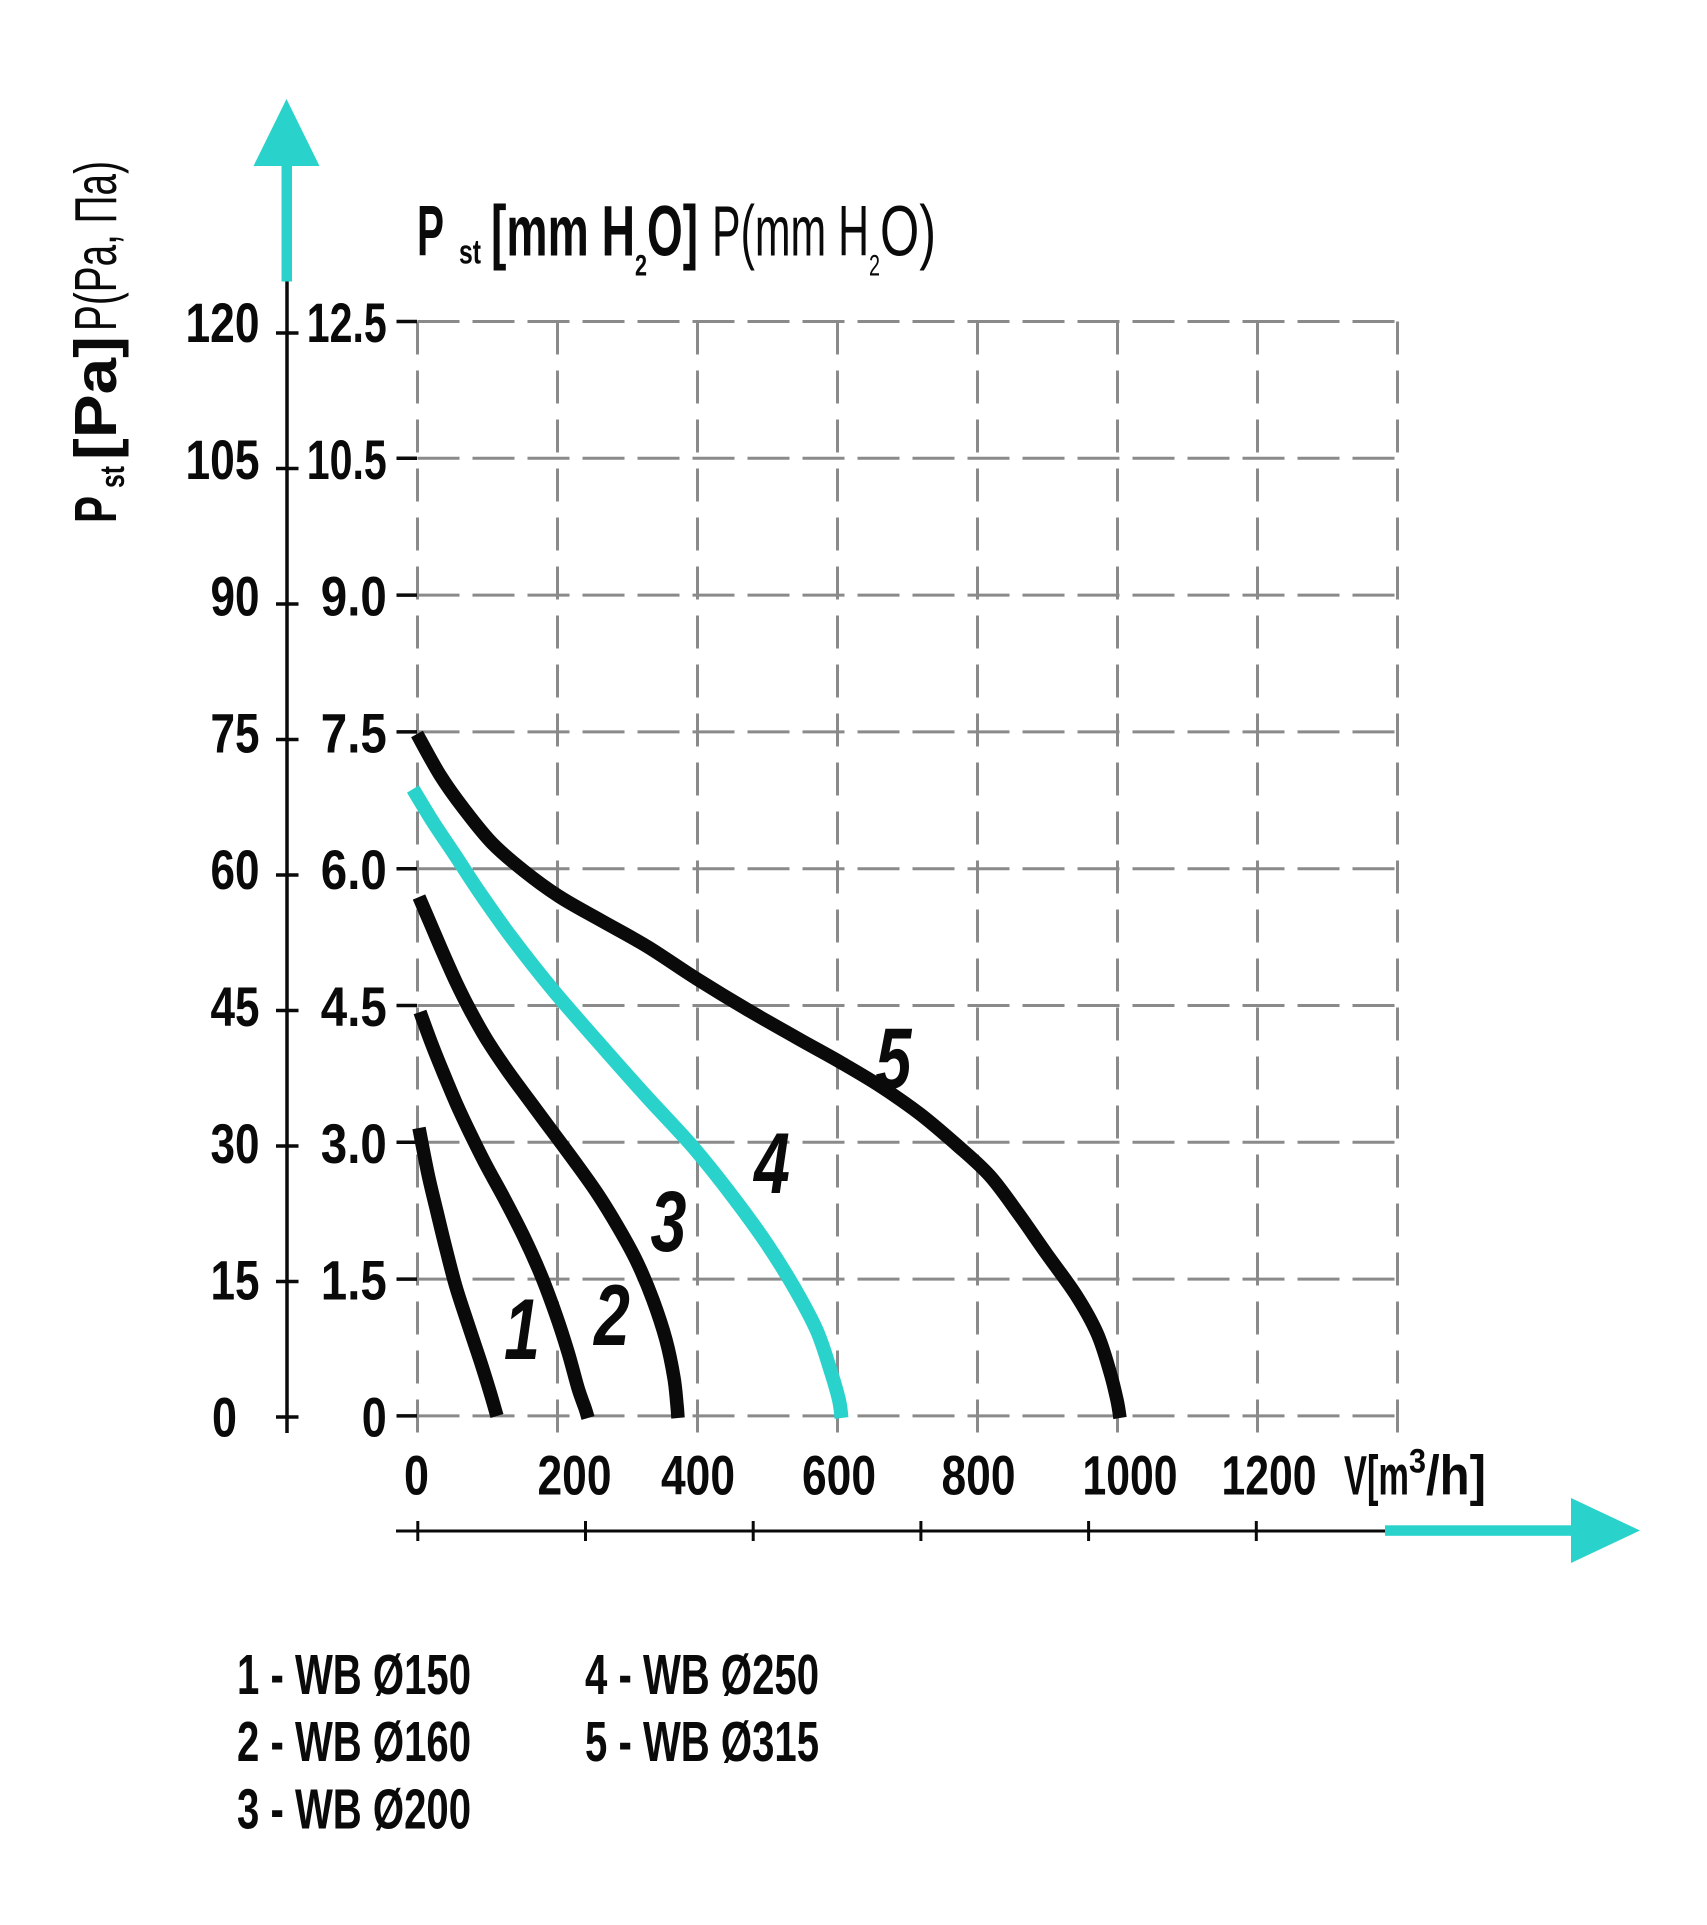 The width and height of the screenshot is (1707, 1925). What do you see at coordinates (235, 1280) in the screenshot?
I see `svg-text: 15` at bounding box center [235, 1280].